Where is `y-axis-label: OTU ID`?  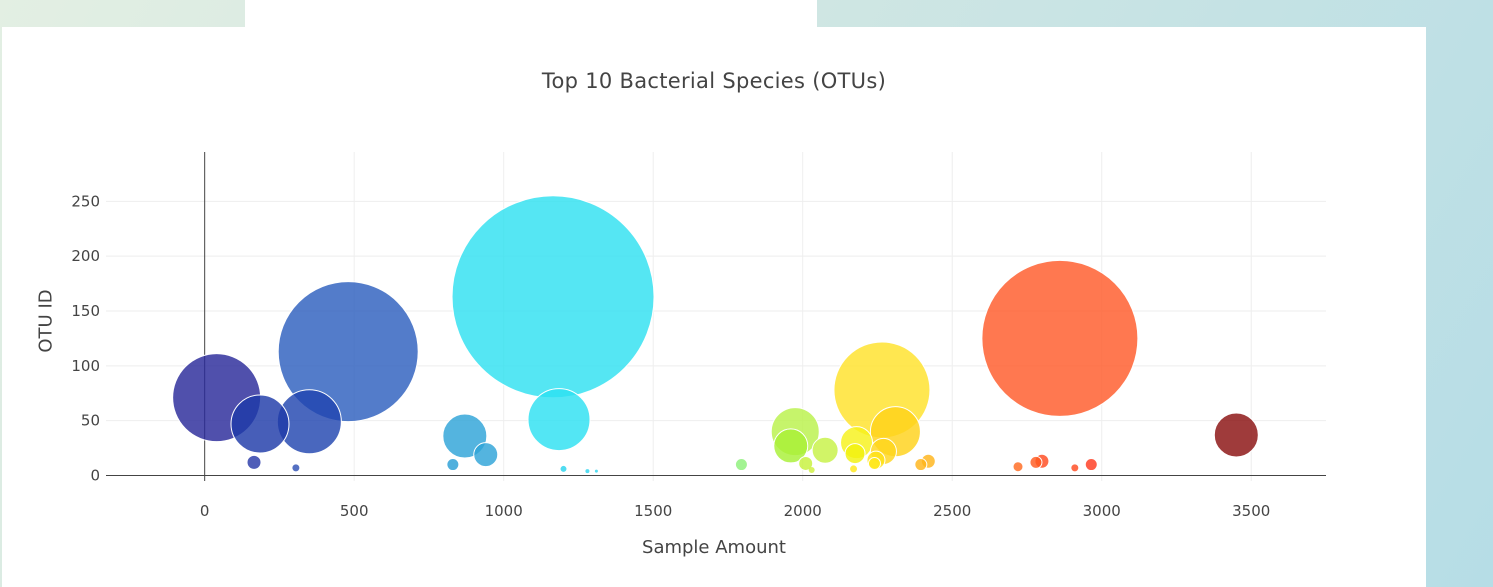
y-axis-label: OTU ID is located at coordinates (46, 321).